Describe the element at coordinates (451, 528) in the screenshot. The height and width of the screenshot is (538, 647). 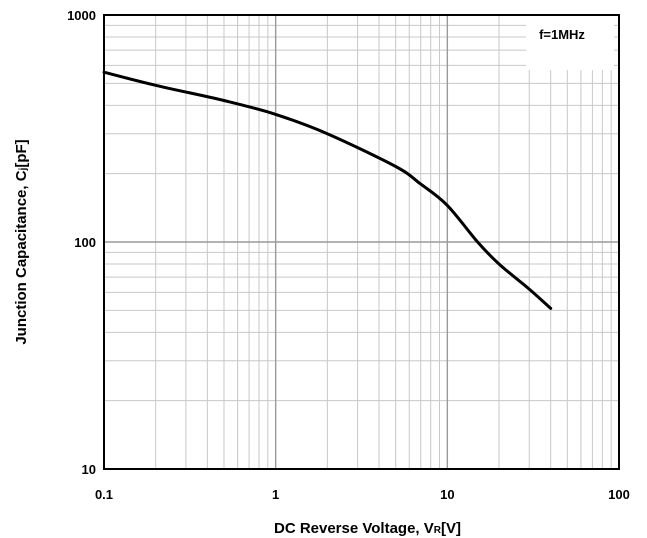
I see `x-axis-title-unit: [V]` at that location.